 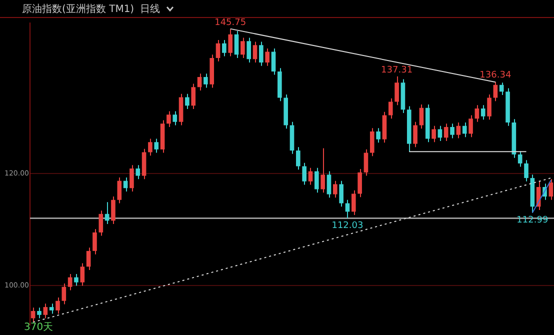 What do you see at coordinates (39, 327) in the screenshot?
I see `annotation: 370天` at bounding box center [39, 327].